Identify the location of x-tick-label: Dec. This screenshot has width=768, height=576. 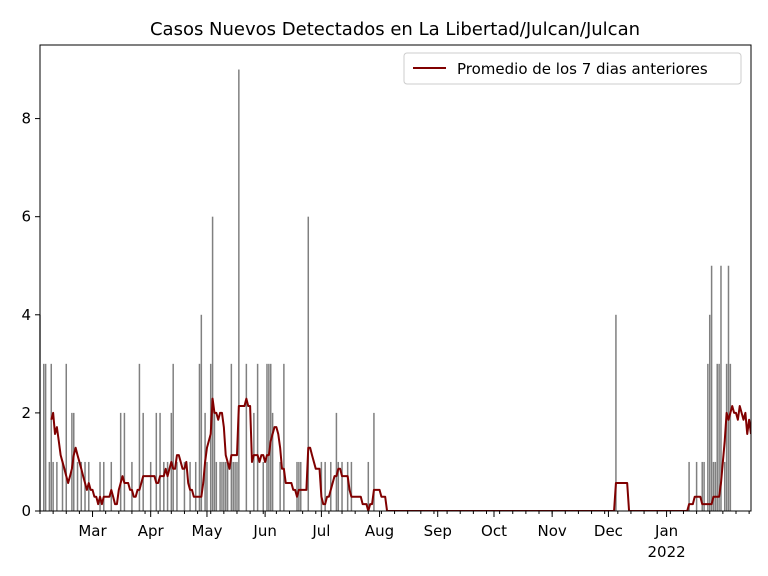
(608, 531).